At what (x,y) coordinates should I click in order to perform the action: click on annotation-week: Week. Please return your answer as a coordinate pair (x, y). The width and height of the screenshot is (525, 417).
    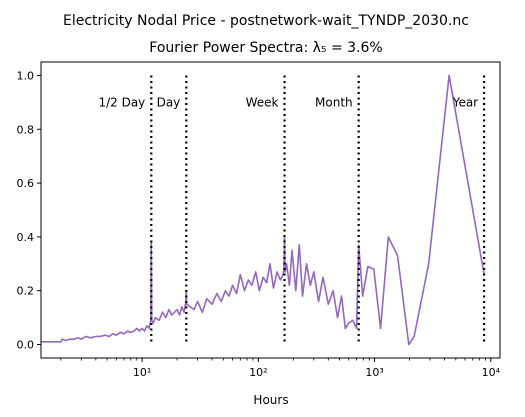
    Looking at the image, I should click on (262, 102).